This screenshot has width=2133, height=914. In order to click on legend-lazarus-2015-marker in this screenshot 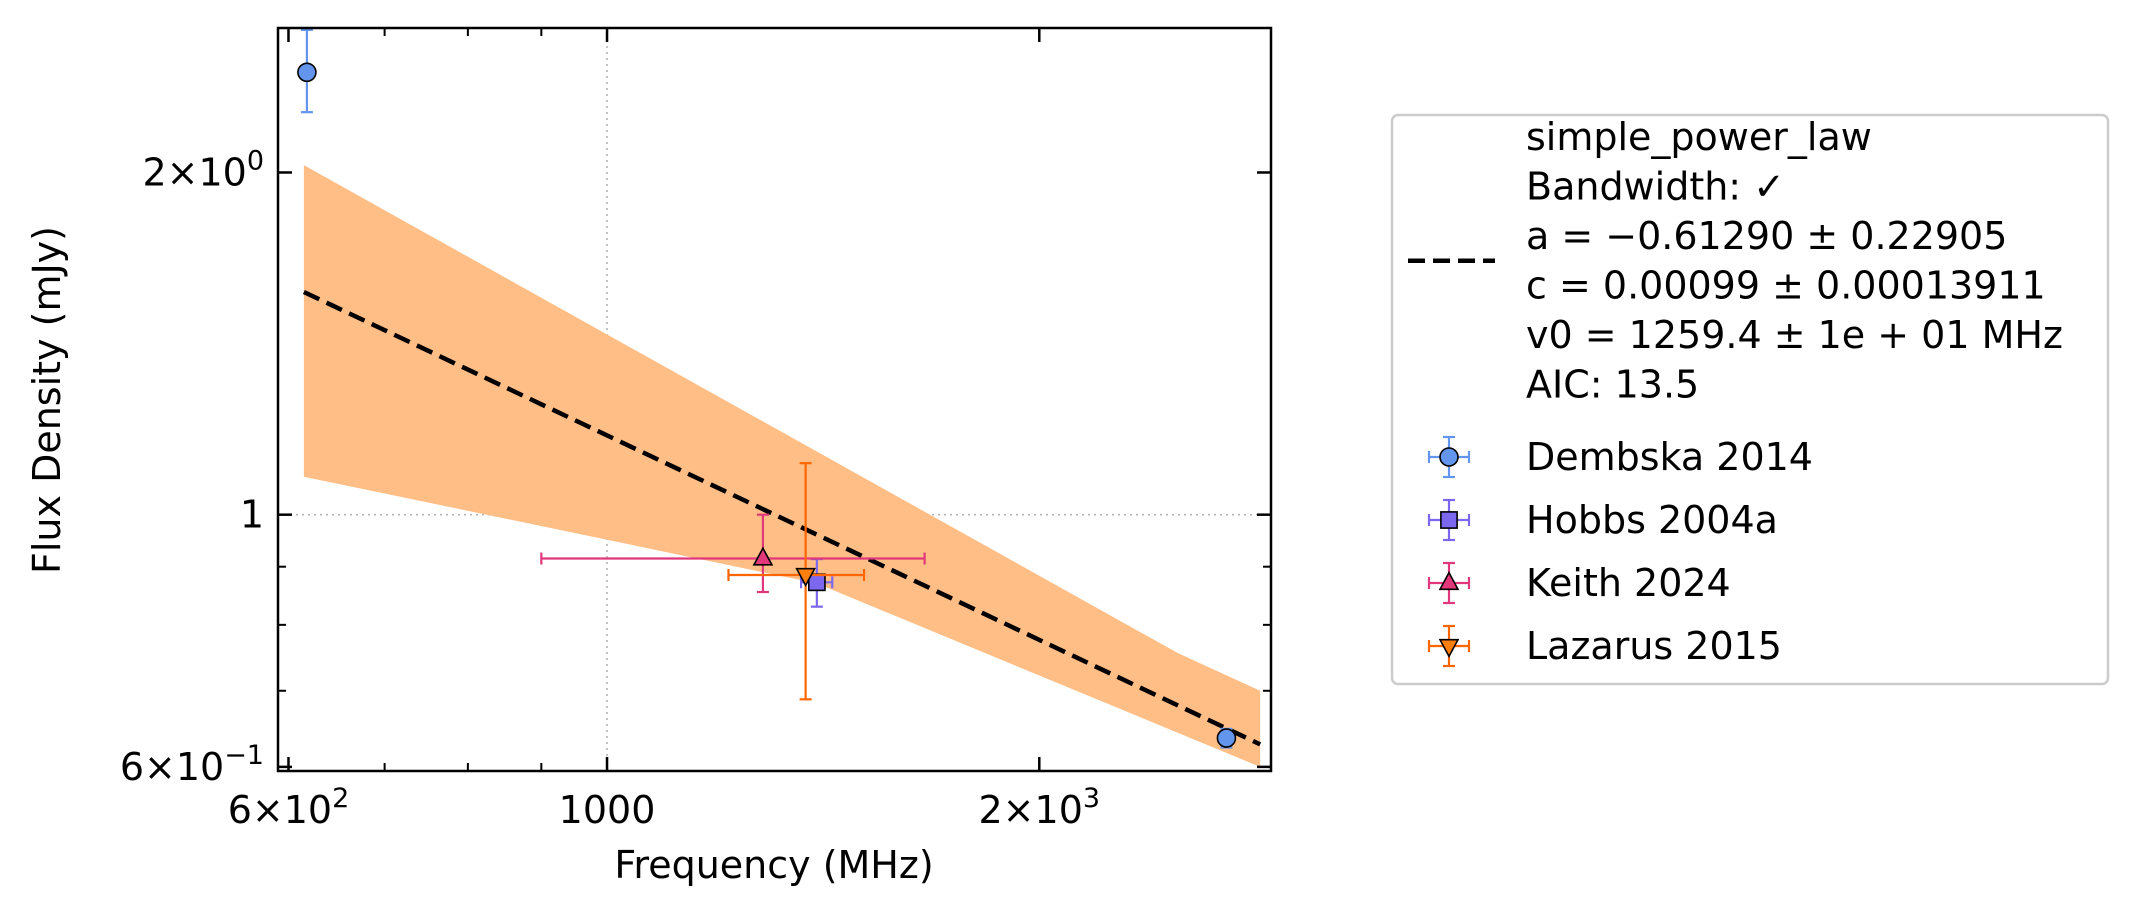, I will do `click(1449, 648)`.